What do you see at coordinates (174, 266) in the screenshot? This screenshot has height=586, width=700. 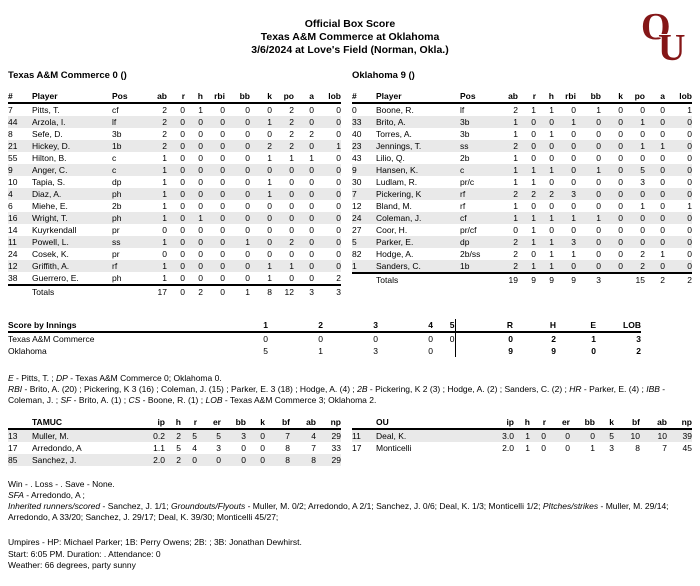 I see `batting-row: 12 Griffith, A. rf 1 0 0 0 0 1 1 0 0` at bounding box center [174, 266].